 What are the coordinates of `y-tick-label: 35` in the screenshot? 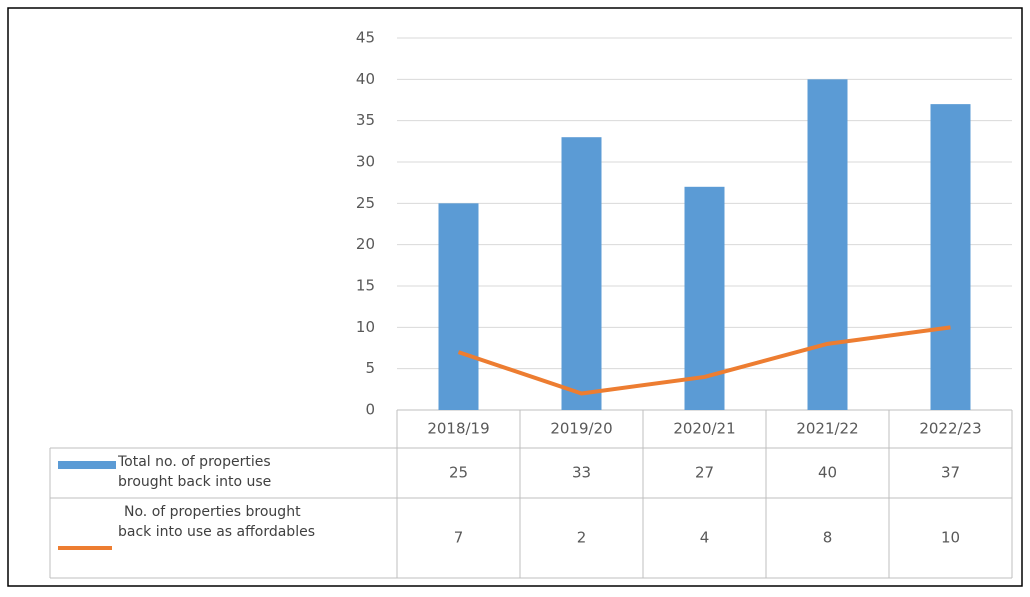 It's located at (365, 120).